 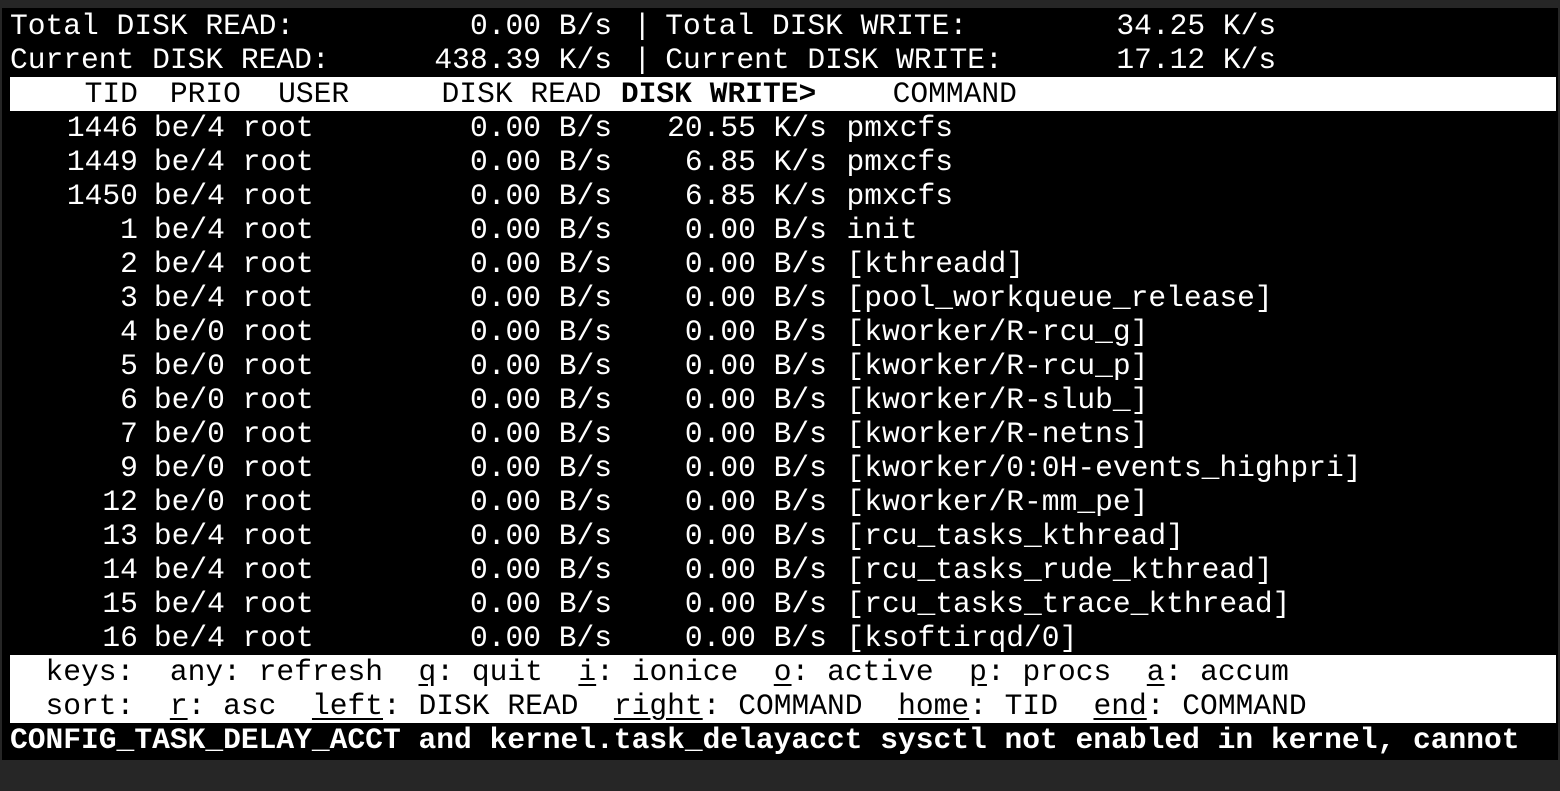 What do you see at coordinates (978, 706) in the screenshot?
I see `sort-item-home: home: TID` at bounding box center [978, 706].